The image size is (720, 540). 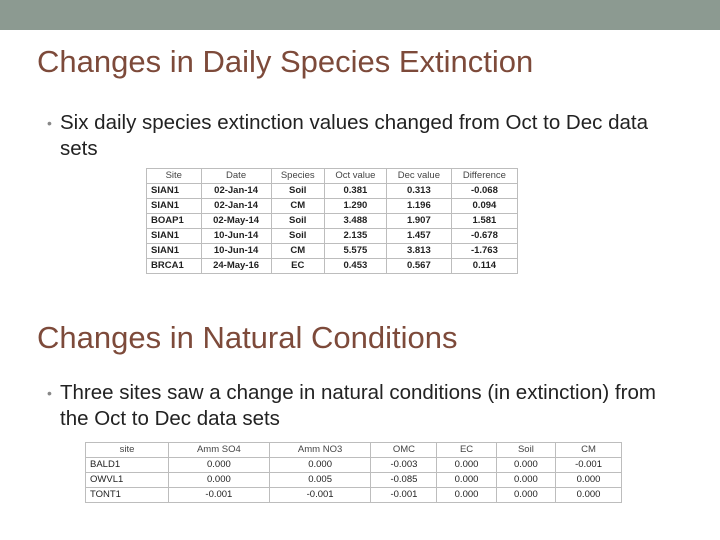 What do you see at coordinates (355, 206) in the screenshot?
I see `table-cell: 1.290` at bounding box center [355, 206].